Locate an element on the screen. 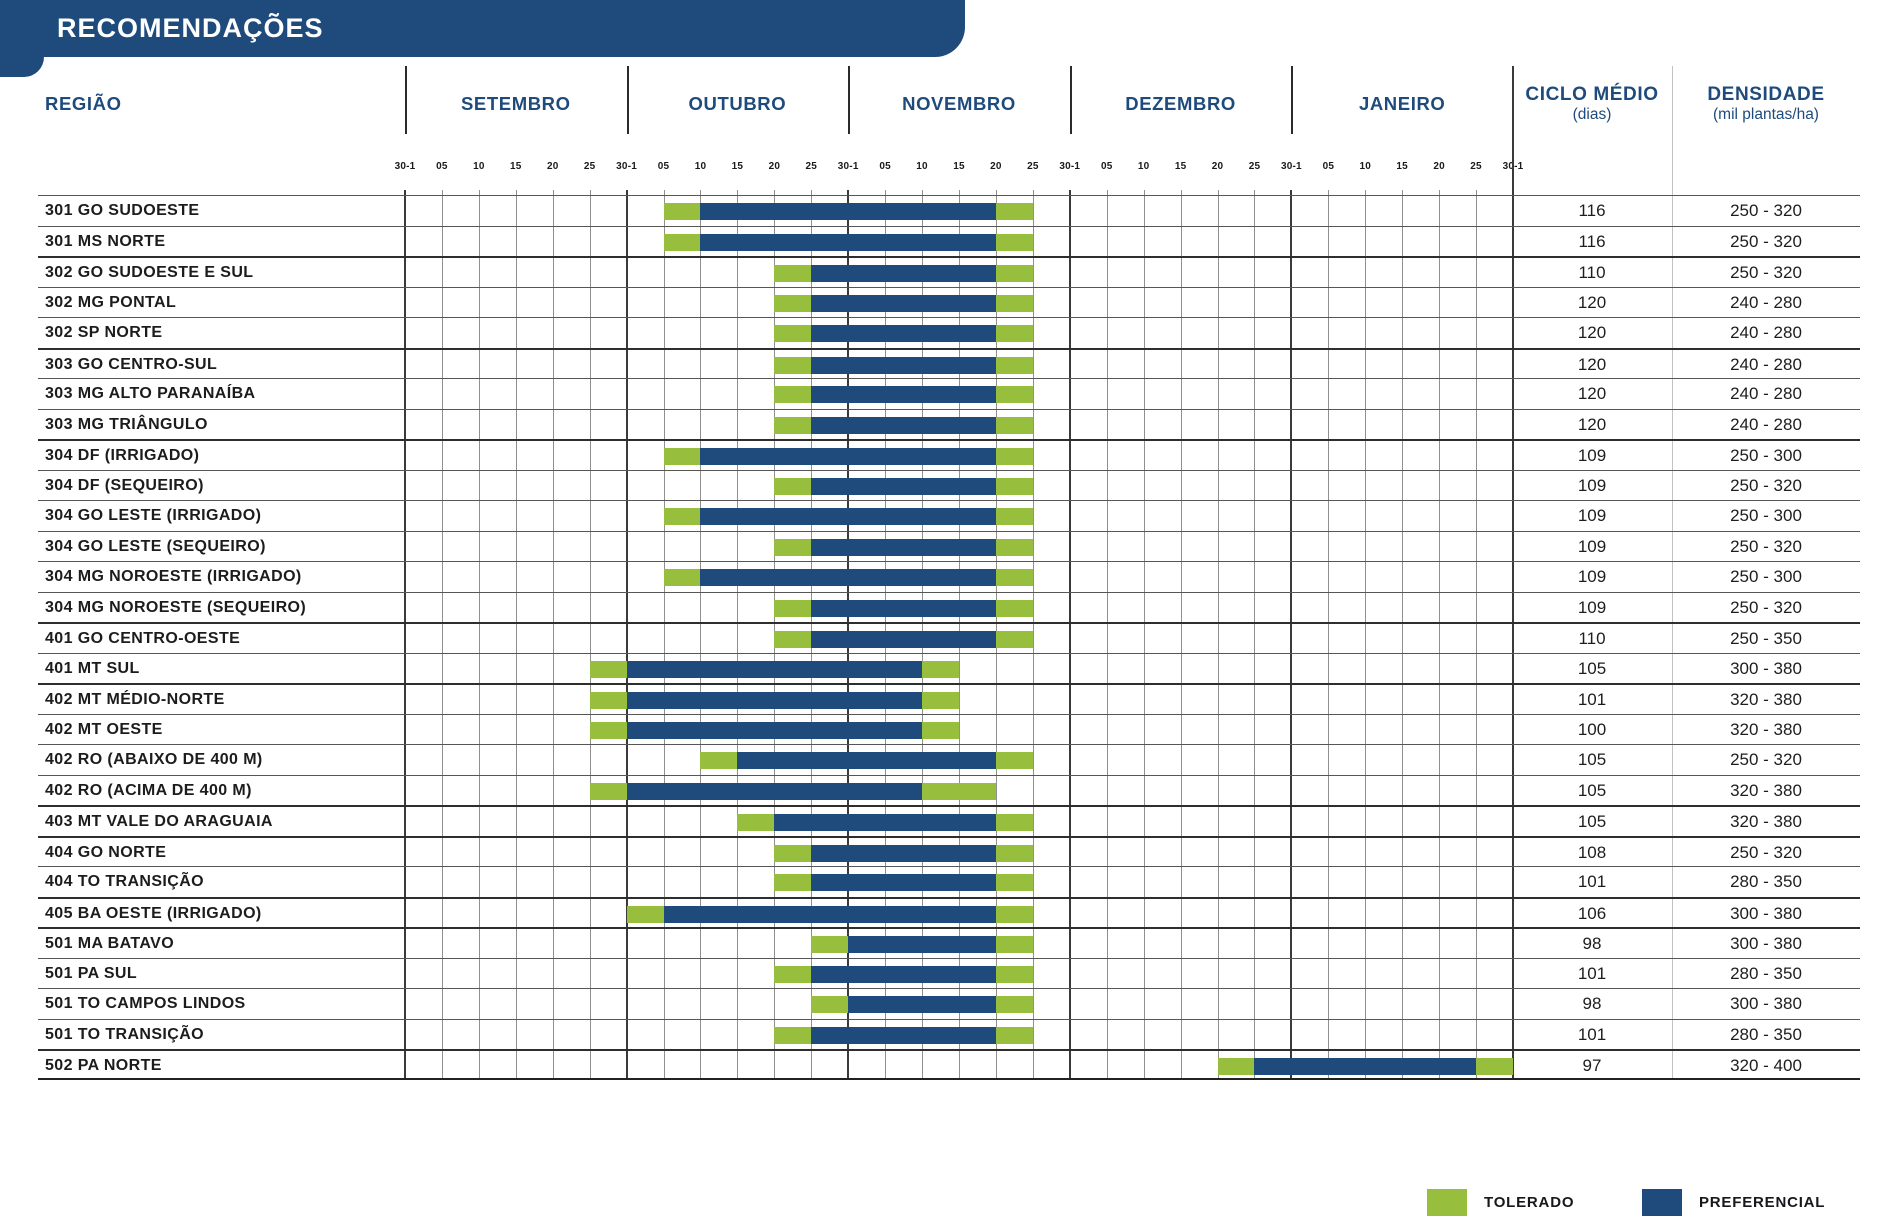  ciclo-medio-value: 116 is located at coordinates (1592, 210).